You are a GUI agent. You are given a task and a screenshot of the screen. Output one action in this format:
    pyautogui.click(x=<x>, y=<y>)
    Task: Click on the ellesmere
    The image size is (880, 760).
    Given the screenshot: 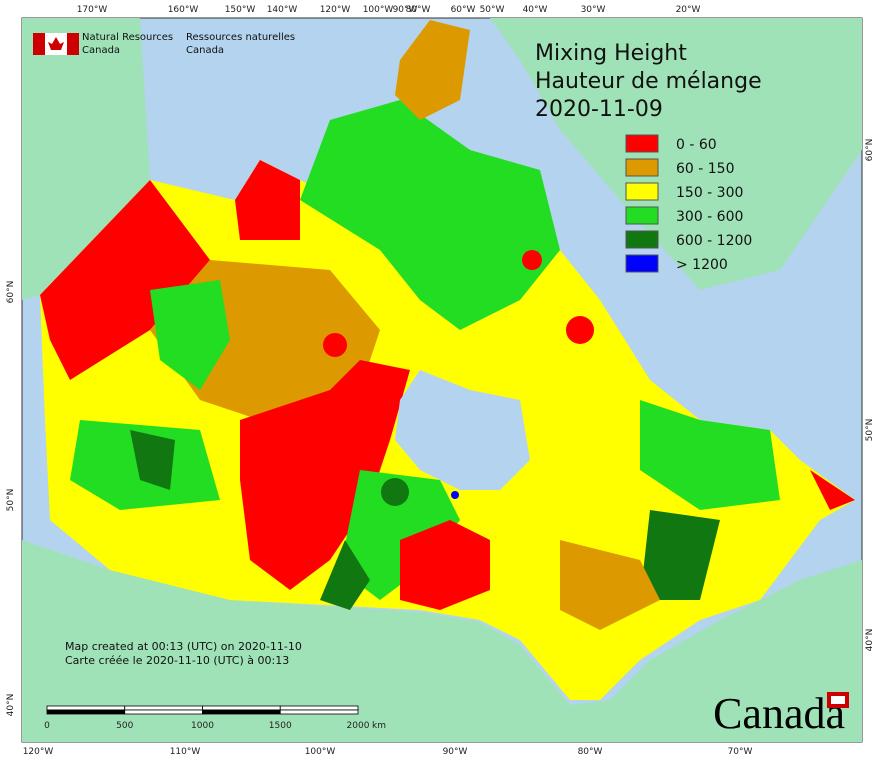 What is the action you would take?
    pyautogui.click(x=432, y=70)
    